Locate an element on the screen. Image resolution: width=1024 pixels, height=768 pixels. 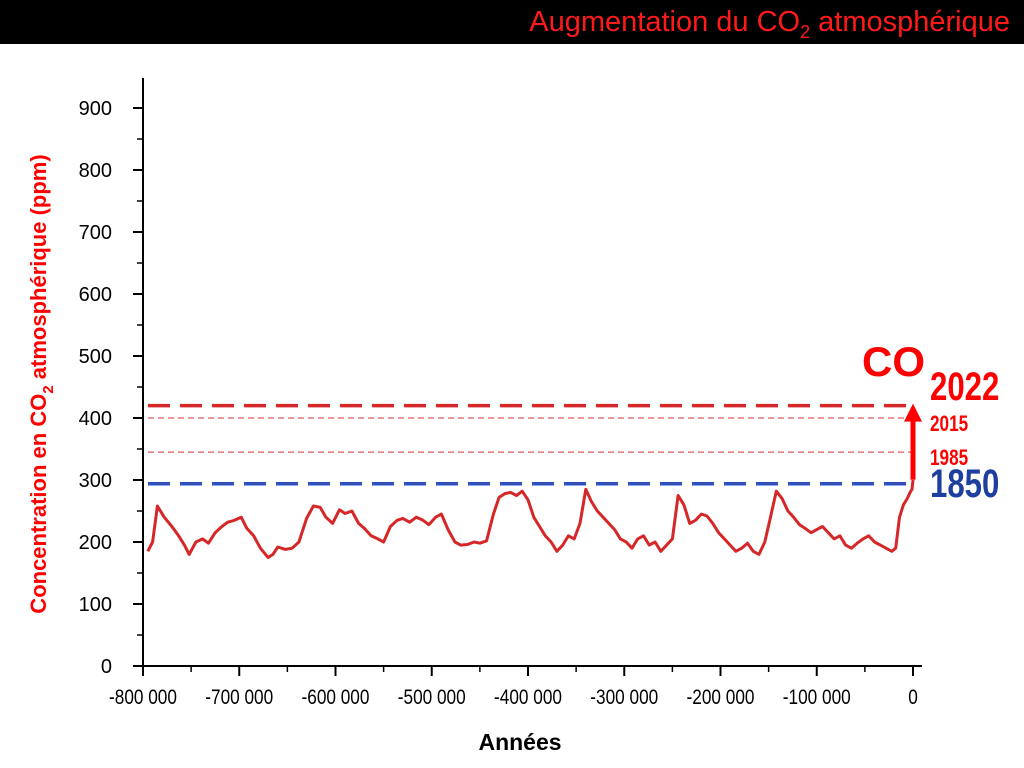
y-tick-label: 500 is located at coordinates (95, 357).